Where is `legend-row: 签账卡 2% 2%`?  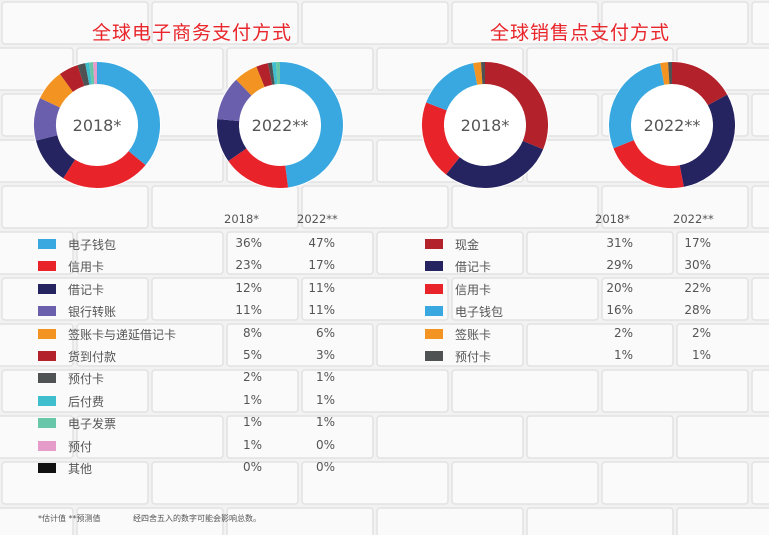 legend-row: 签账卡 2% 2% is located at coordinates (575, 334).